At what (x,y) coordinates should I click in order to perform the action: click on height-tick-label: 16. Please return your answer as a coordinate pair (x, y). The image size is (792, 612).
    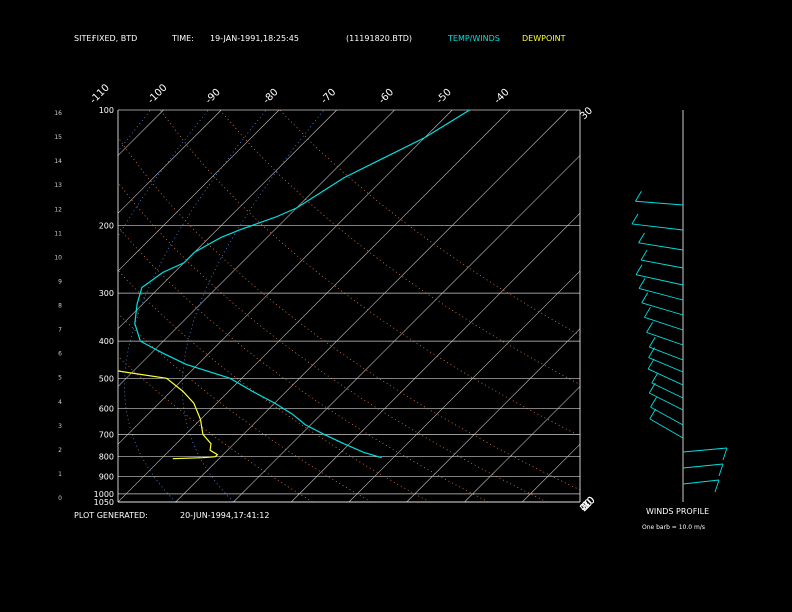
    Looking at the image, I should click on (58, 113).